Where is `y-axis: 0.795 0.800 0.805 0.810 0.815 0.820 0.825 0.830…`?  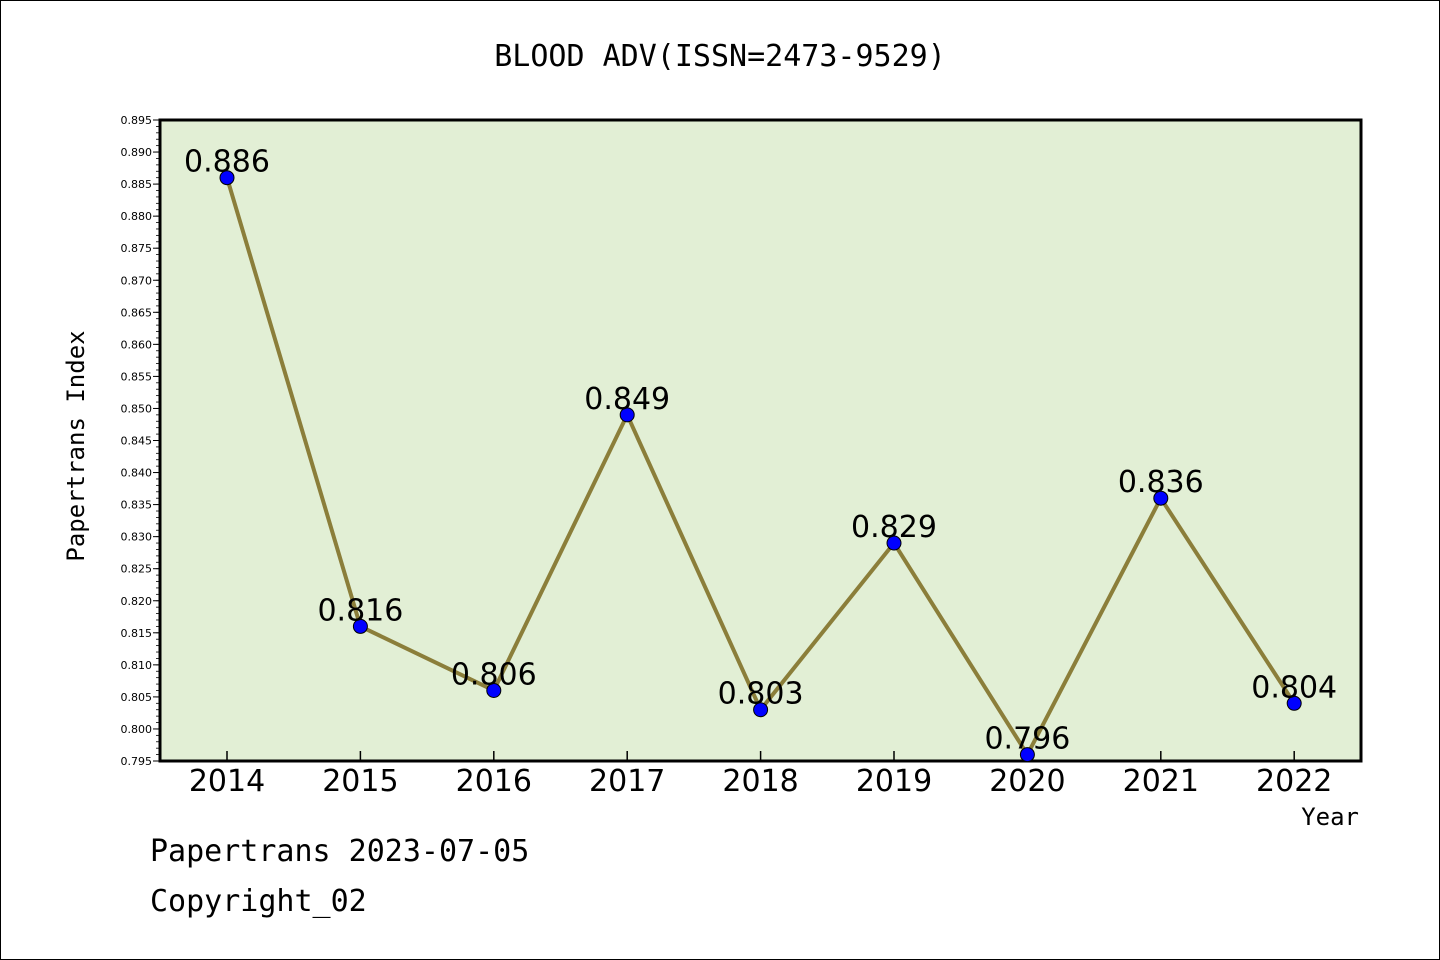
y-axis: 0.795 0.800 0.805 0.810 0.815 0.820 0.825 0.830… is located at coordinates (140, 441).